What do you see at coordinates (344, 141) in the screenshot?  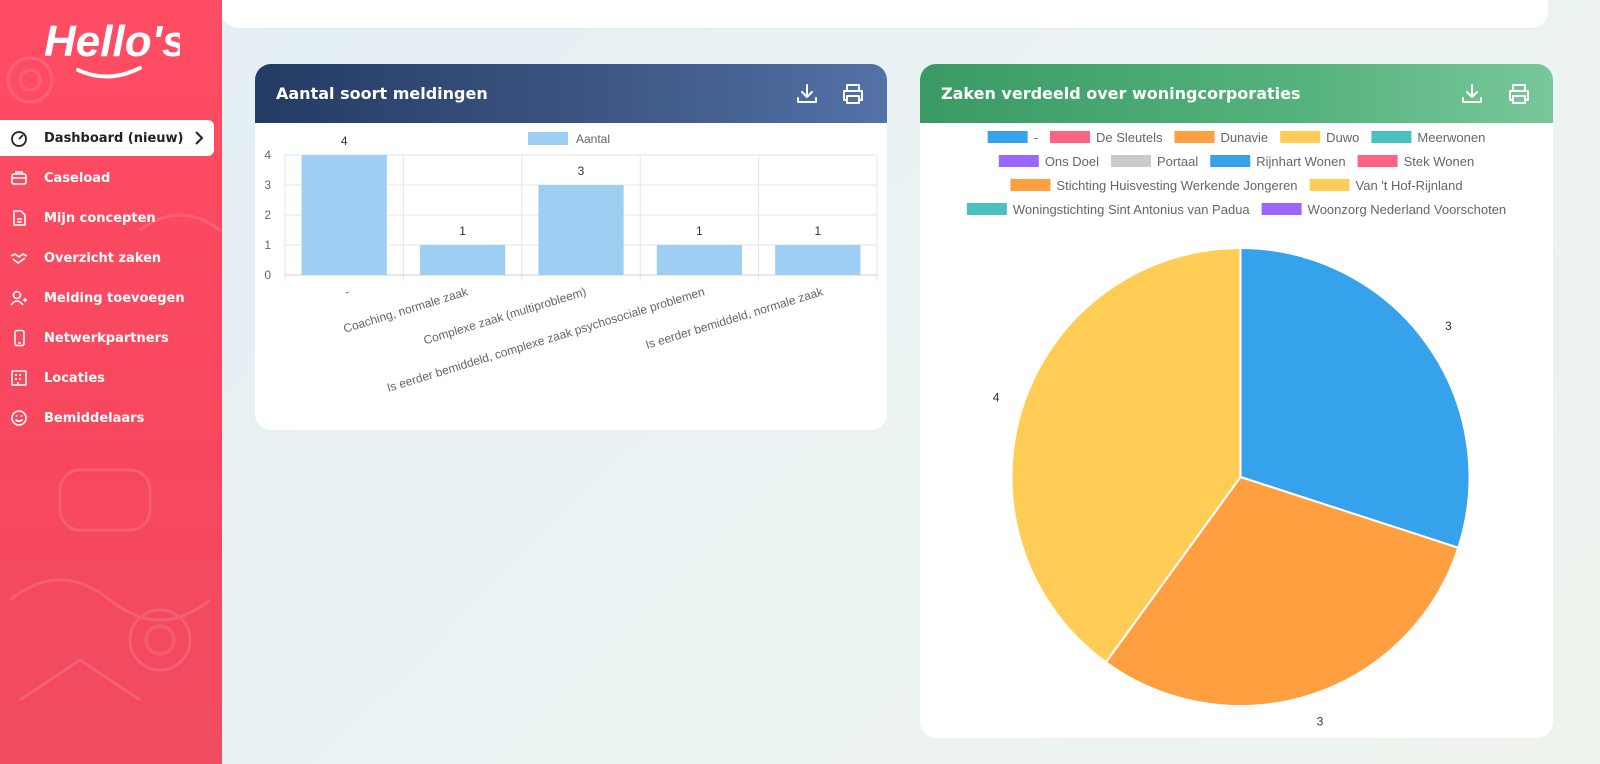 I see `data-label: 4` at bounding box center [344, 141].